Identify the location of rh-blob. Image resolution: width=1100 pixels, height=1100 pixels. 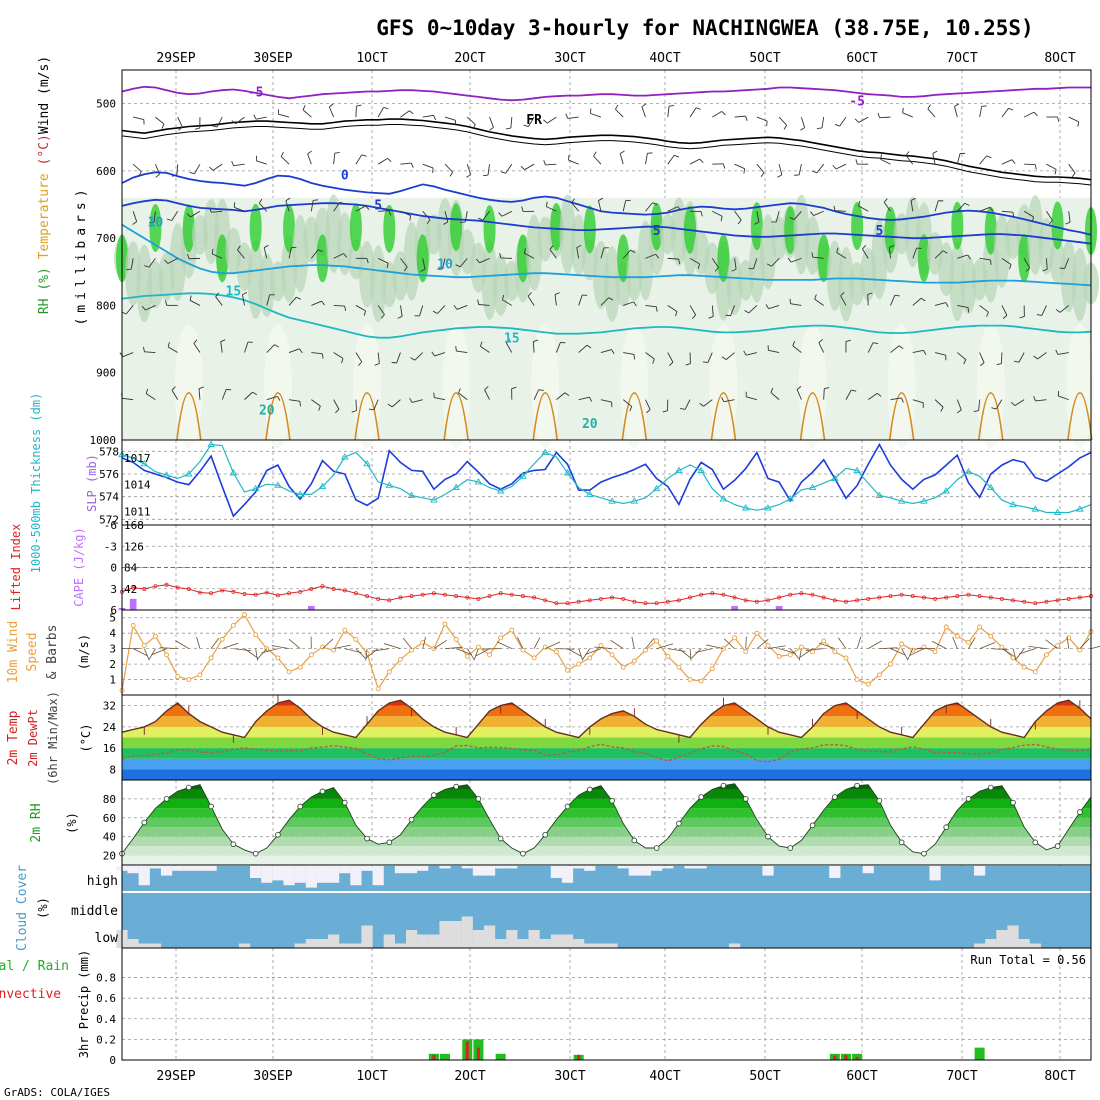
(957, 281).